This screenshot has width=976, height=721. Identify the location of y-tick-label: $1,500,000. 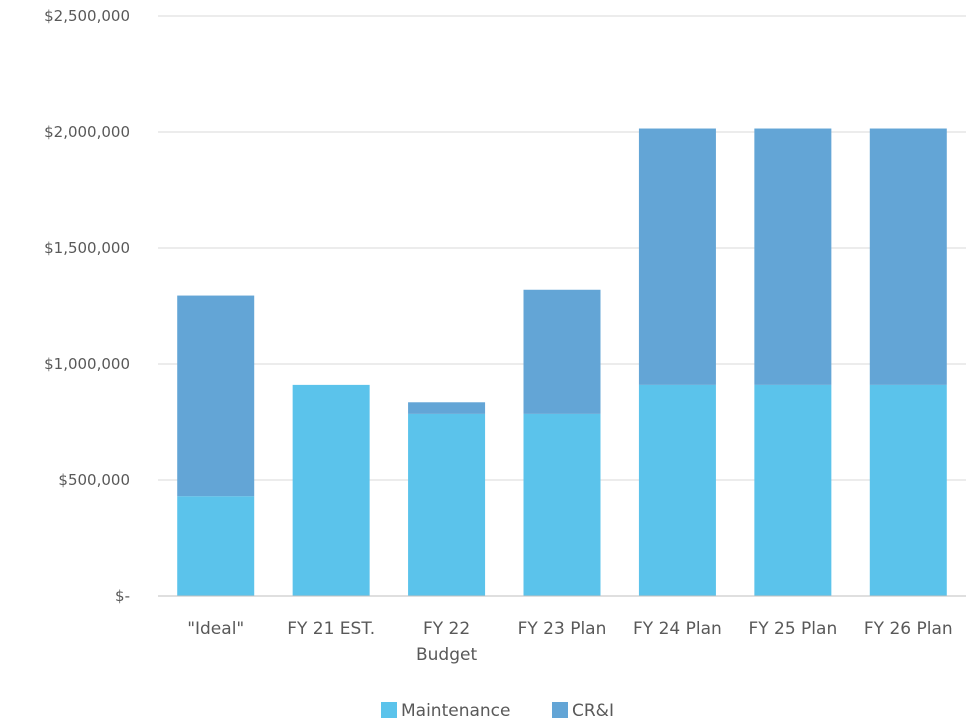
(87, 248).